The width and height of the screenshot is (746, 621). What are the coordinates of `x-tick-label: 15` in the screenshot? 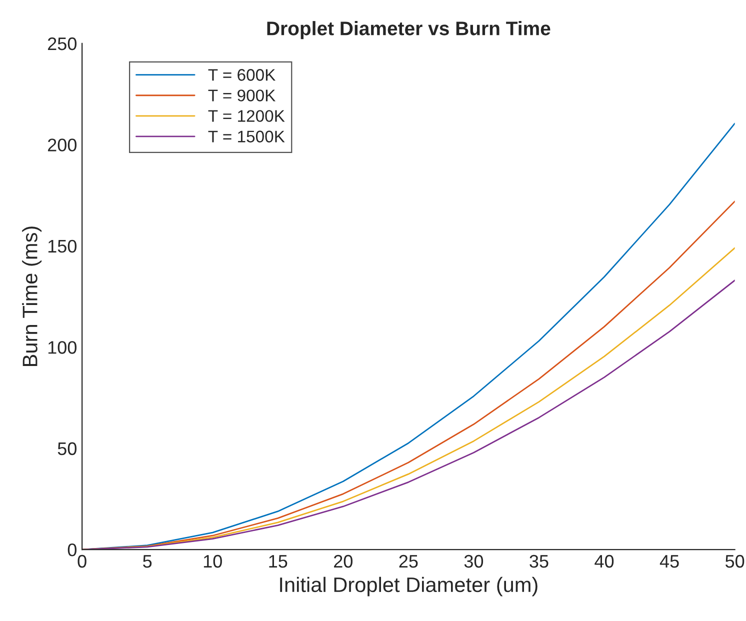 It's located at (278, 561).